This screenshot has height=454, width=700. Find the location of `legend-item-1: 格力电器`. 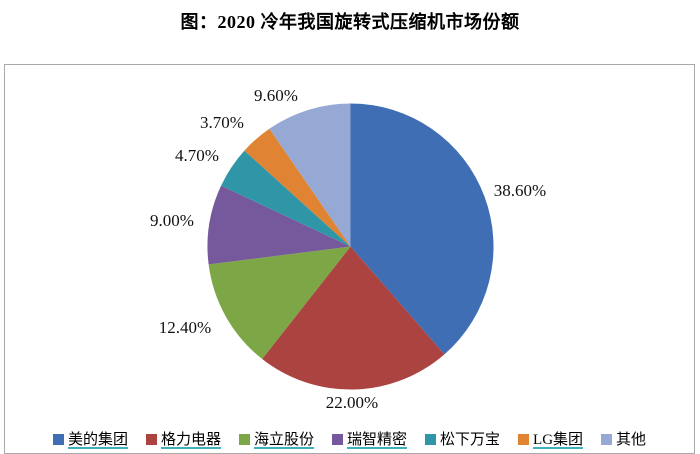

legend-item-1: 格力电器 is located at coordinates (183, 440).